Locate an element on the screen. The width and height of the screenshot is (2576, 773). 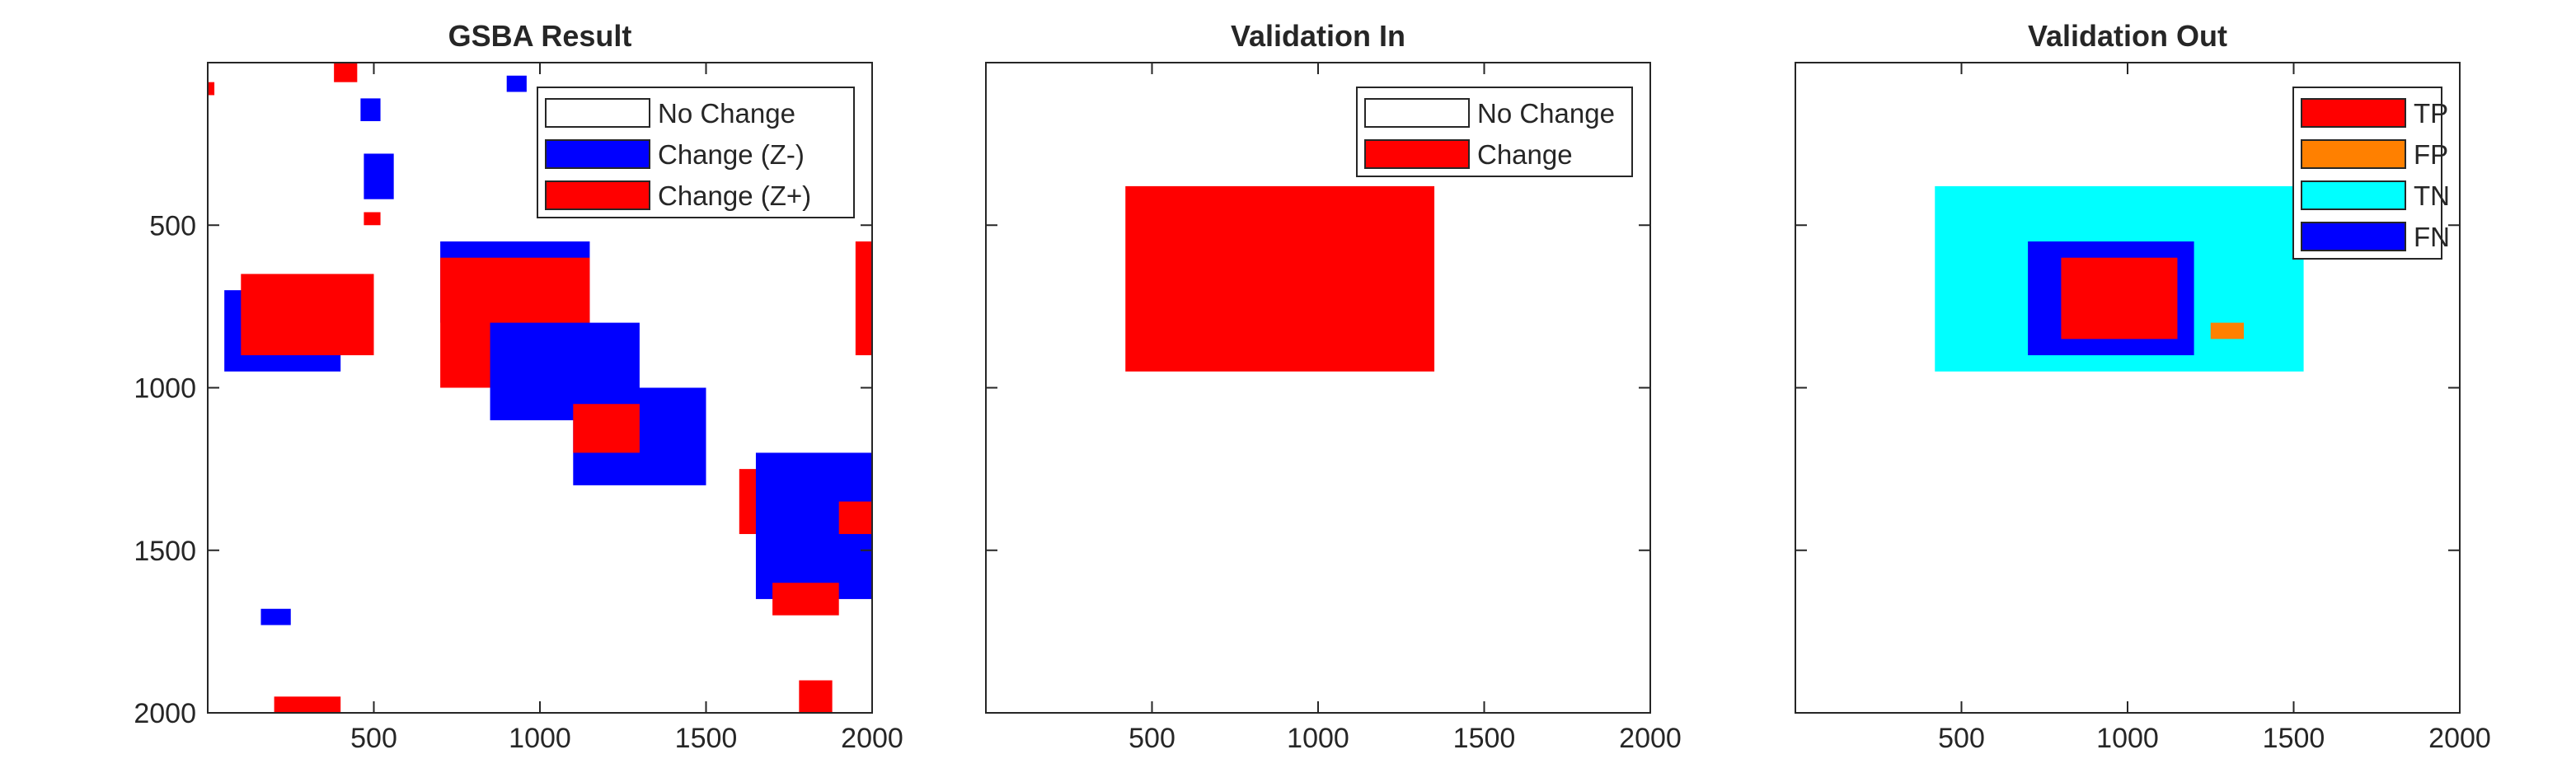
legend-label: TP is located at coordinates (2431, 113).